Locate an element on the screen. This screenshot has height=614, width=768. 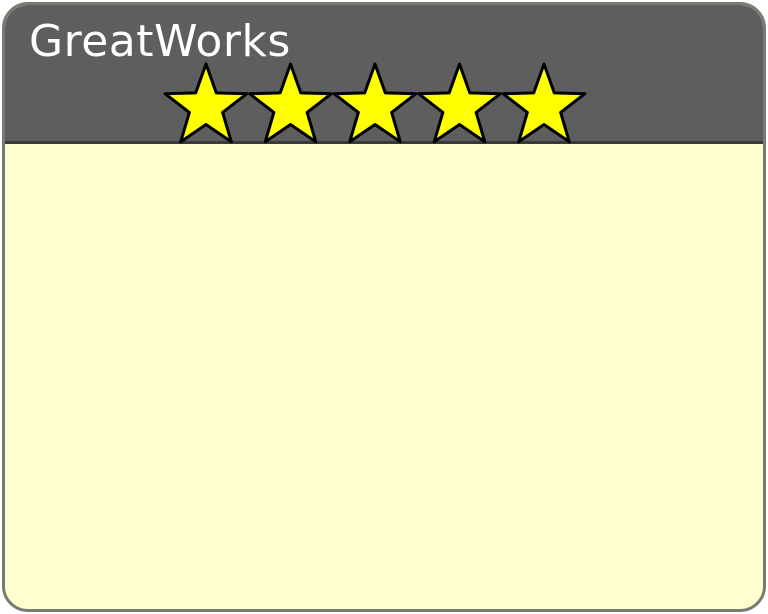
window-title: GreatWorks is located at coordinates (160, 41).